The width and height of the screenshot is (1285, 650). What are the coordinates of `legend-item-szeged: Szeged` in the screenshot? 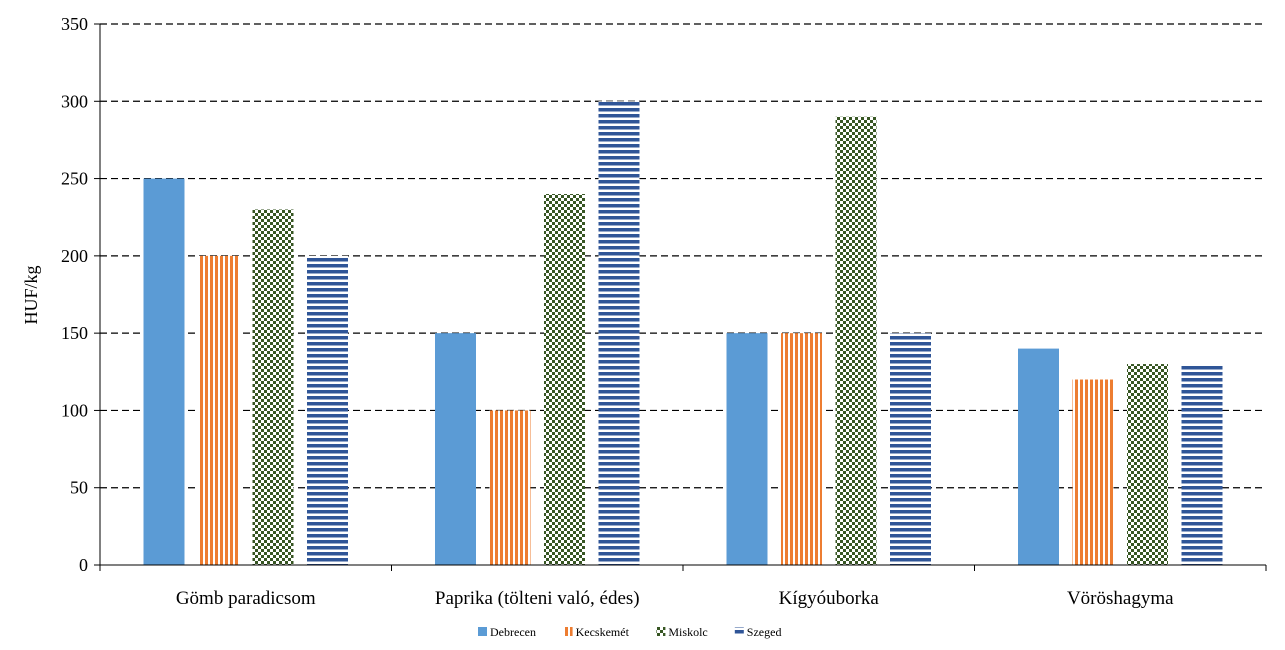 It's located at (758, 632).